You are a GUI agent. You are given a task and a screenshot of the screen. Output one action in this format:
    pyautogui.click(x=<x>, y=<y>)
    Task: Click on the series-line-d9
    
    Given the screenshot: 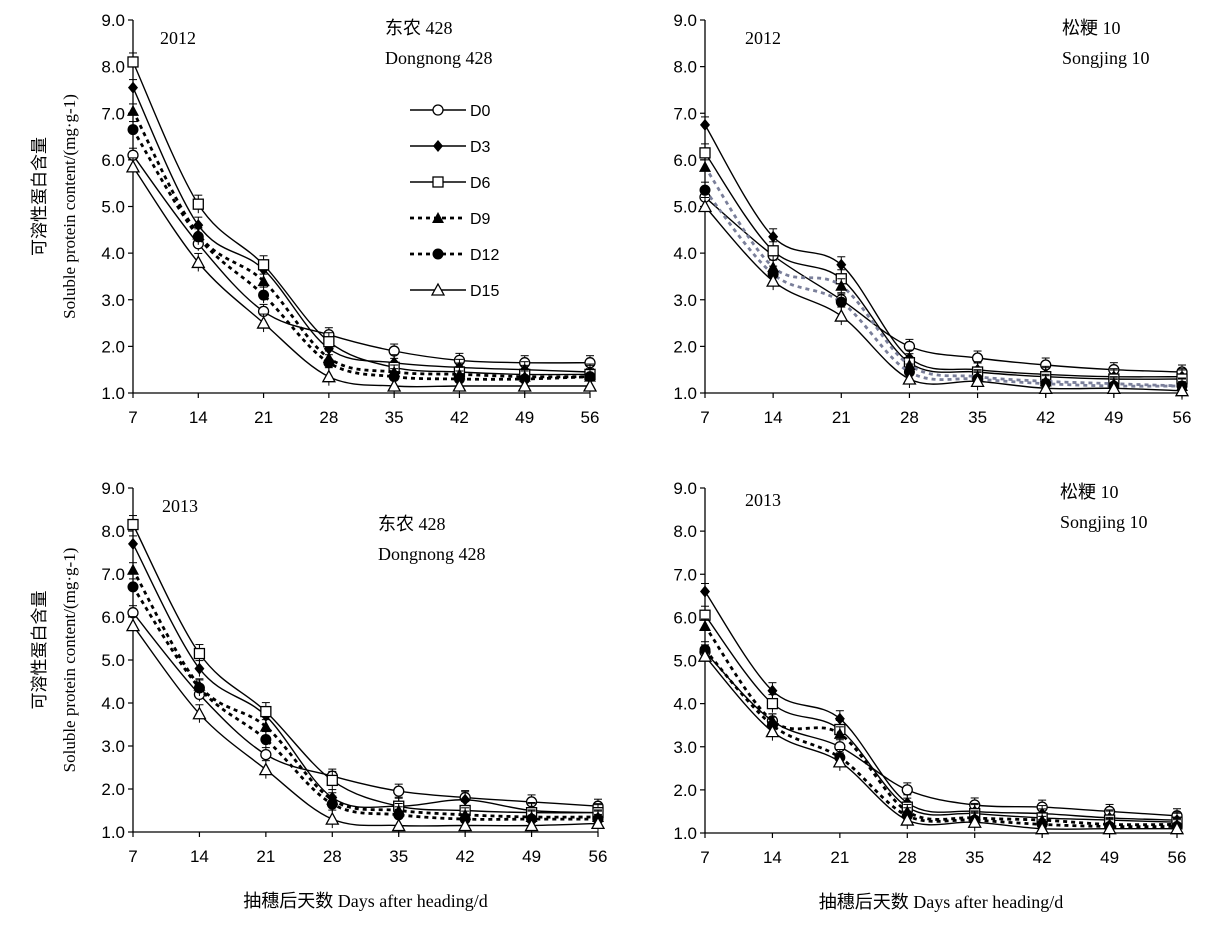 What is the action you would take?
    pyautogui.click(x=940, y=726)
    